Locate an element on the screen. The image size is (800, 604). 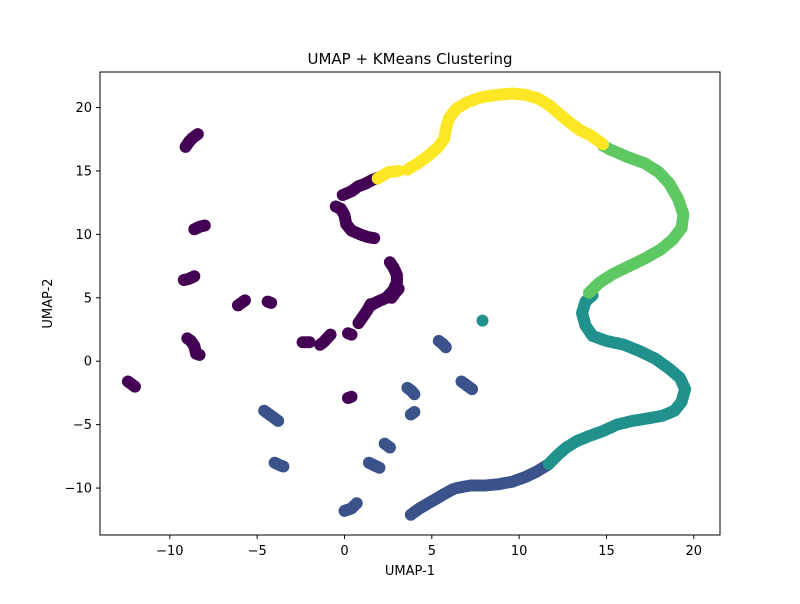
y-tick-label: 20 is located at coordinates (83, 108).